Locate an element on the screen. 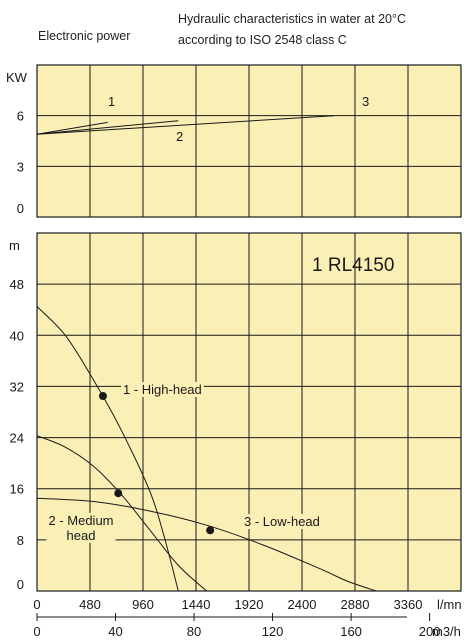  head-y-tick: 32 is located at coordinates (17, 386).